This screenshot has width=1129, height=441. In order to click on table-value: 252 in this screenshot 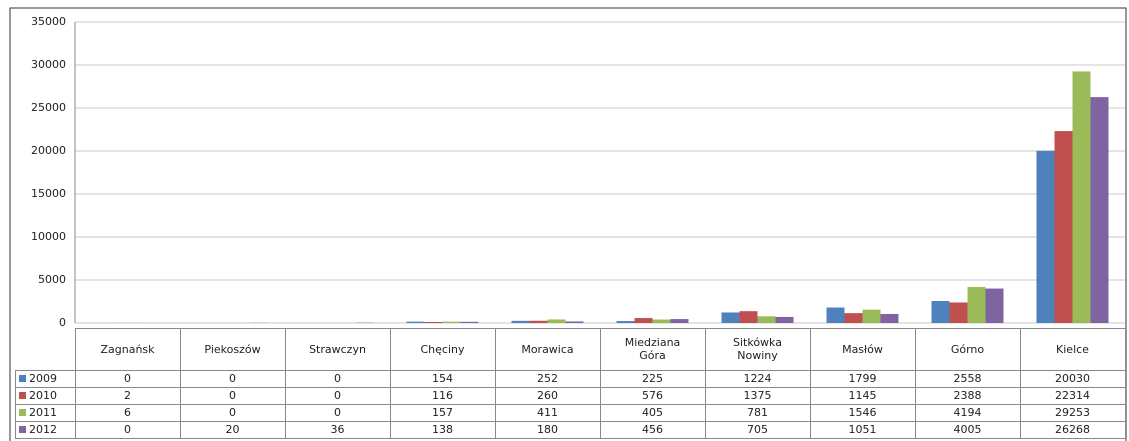, I will do `click(547, 378)`.